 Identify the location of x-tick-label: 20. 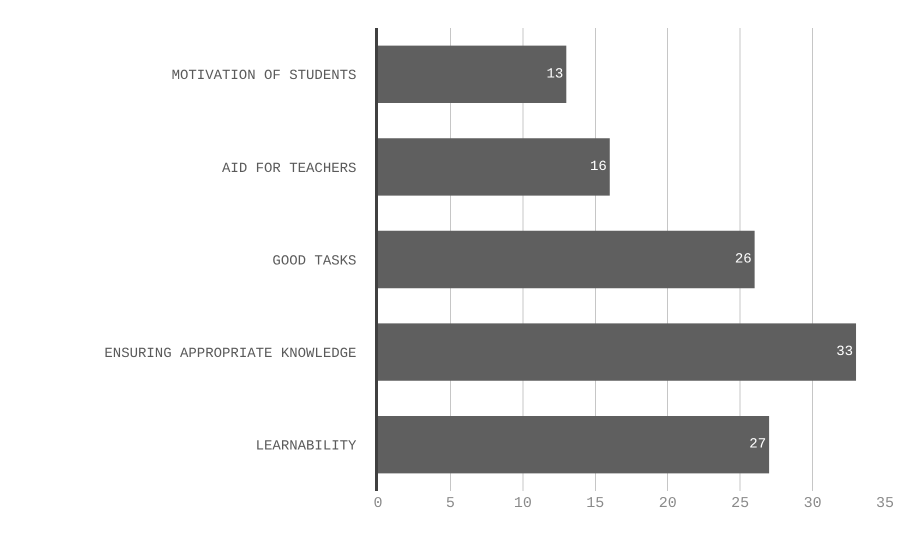
(667, 503).